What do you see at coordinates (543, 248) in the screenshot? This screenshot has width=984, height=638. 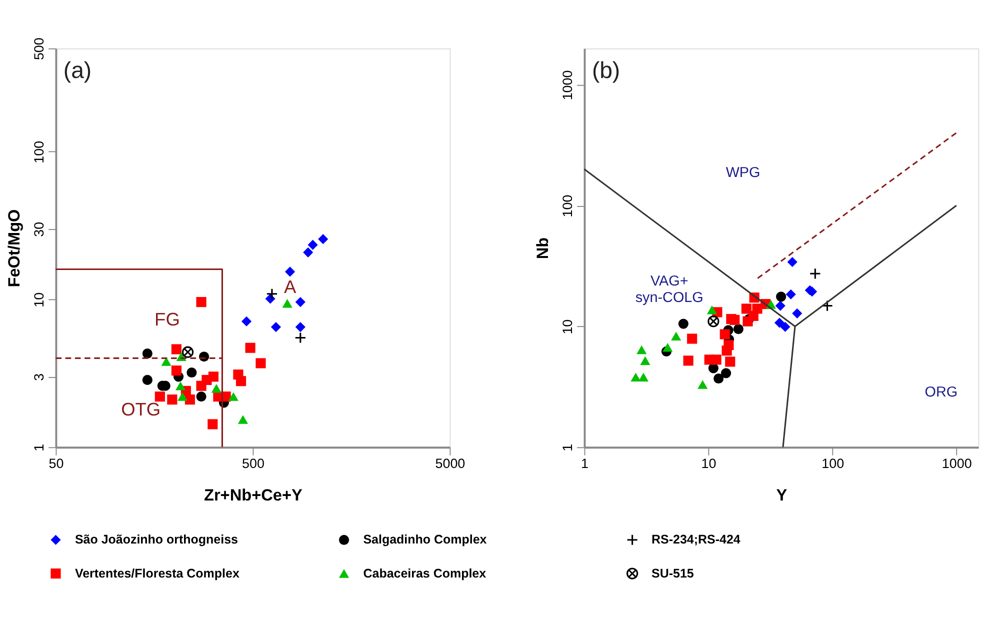 I see `y-axis-title: Nb` at bounding box center [543, 248].